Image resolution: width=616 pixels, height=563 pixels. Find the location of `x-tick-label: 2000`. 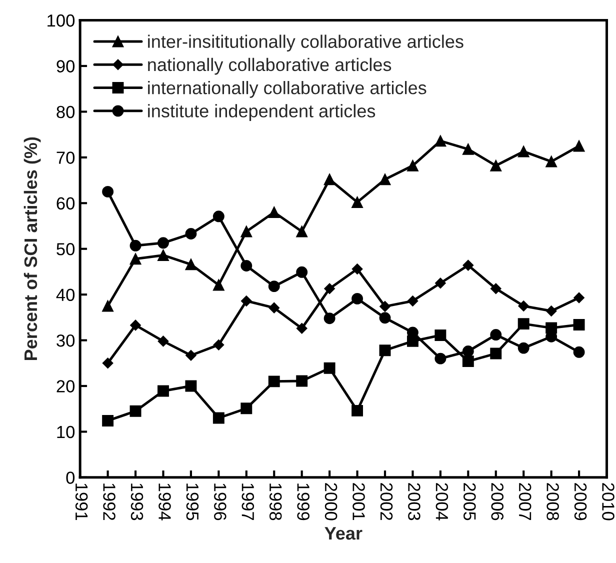

x-tick-label: 2000 is located at coordinates (331, 501).